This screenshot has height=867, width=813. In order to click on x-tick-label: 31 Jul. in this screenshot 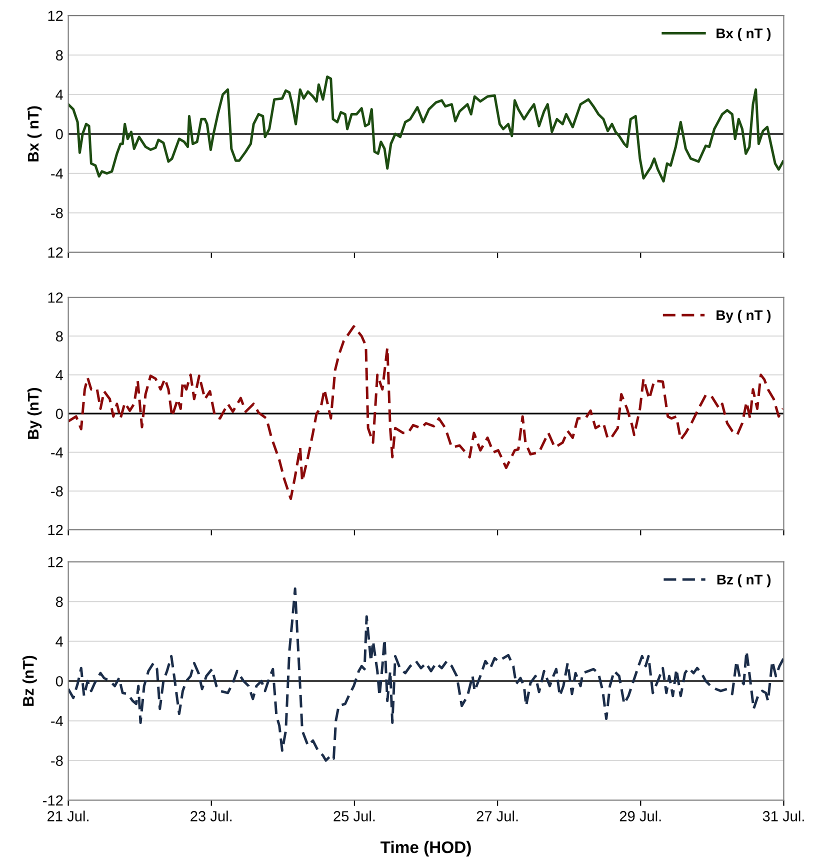, I will do `click(783, 816)`.